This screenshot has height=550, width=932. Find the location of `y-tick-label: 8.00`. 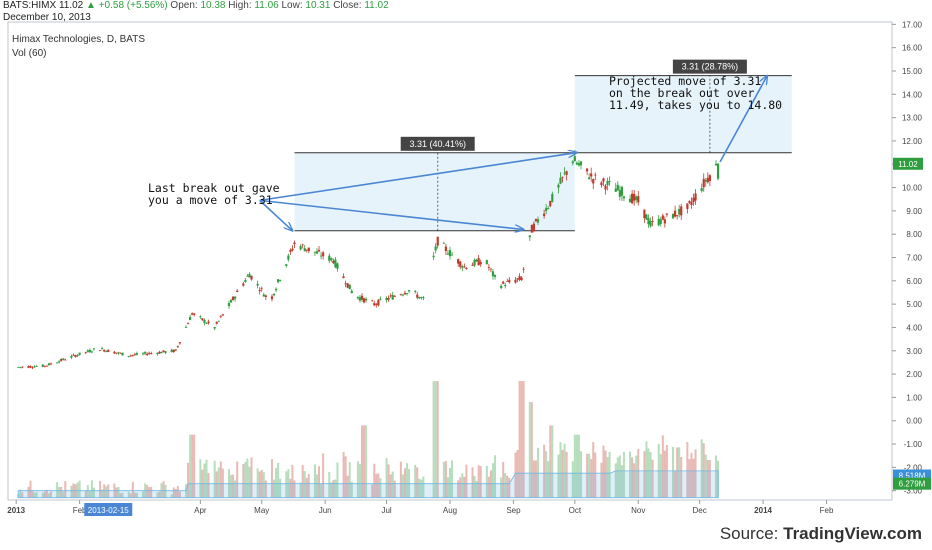

y-tick-label: 8.00 is located at coordinates (914, 234).